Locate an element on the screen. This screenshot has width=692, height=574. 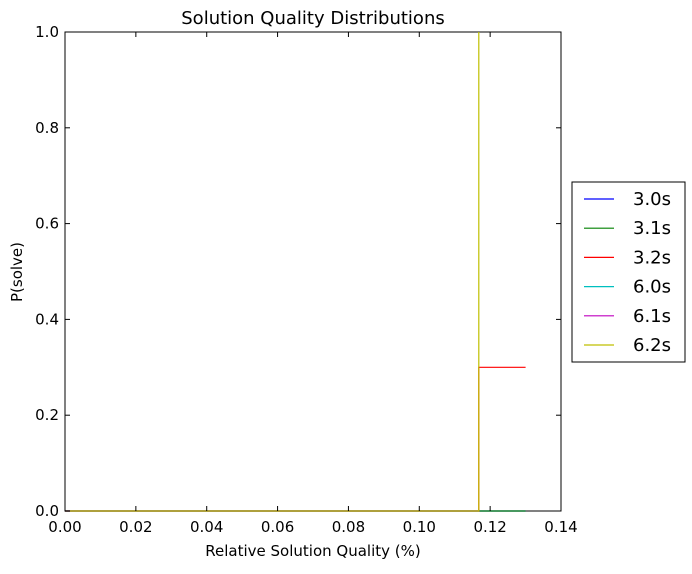
legend: 3.0s 3.1s 3.2s 6.0s 6.1s 6.2s is located at coordinates (628, 272).